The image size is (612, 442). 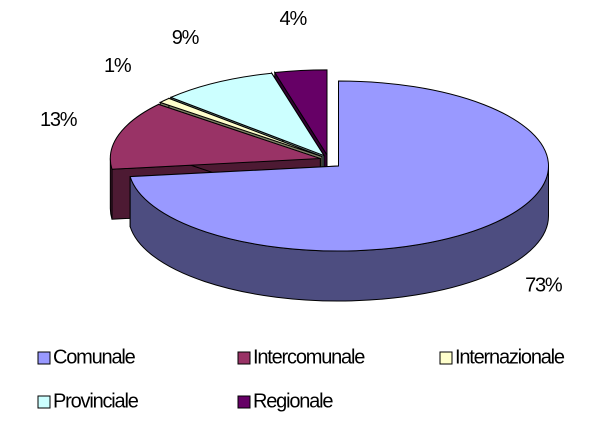 I want to click on data-label: 1%, so click(x=118, y=66).